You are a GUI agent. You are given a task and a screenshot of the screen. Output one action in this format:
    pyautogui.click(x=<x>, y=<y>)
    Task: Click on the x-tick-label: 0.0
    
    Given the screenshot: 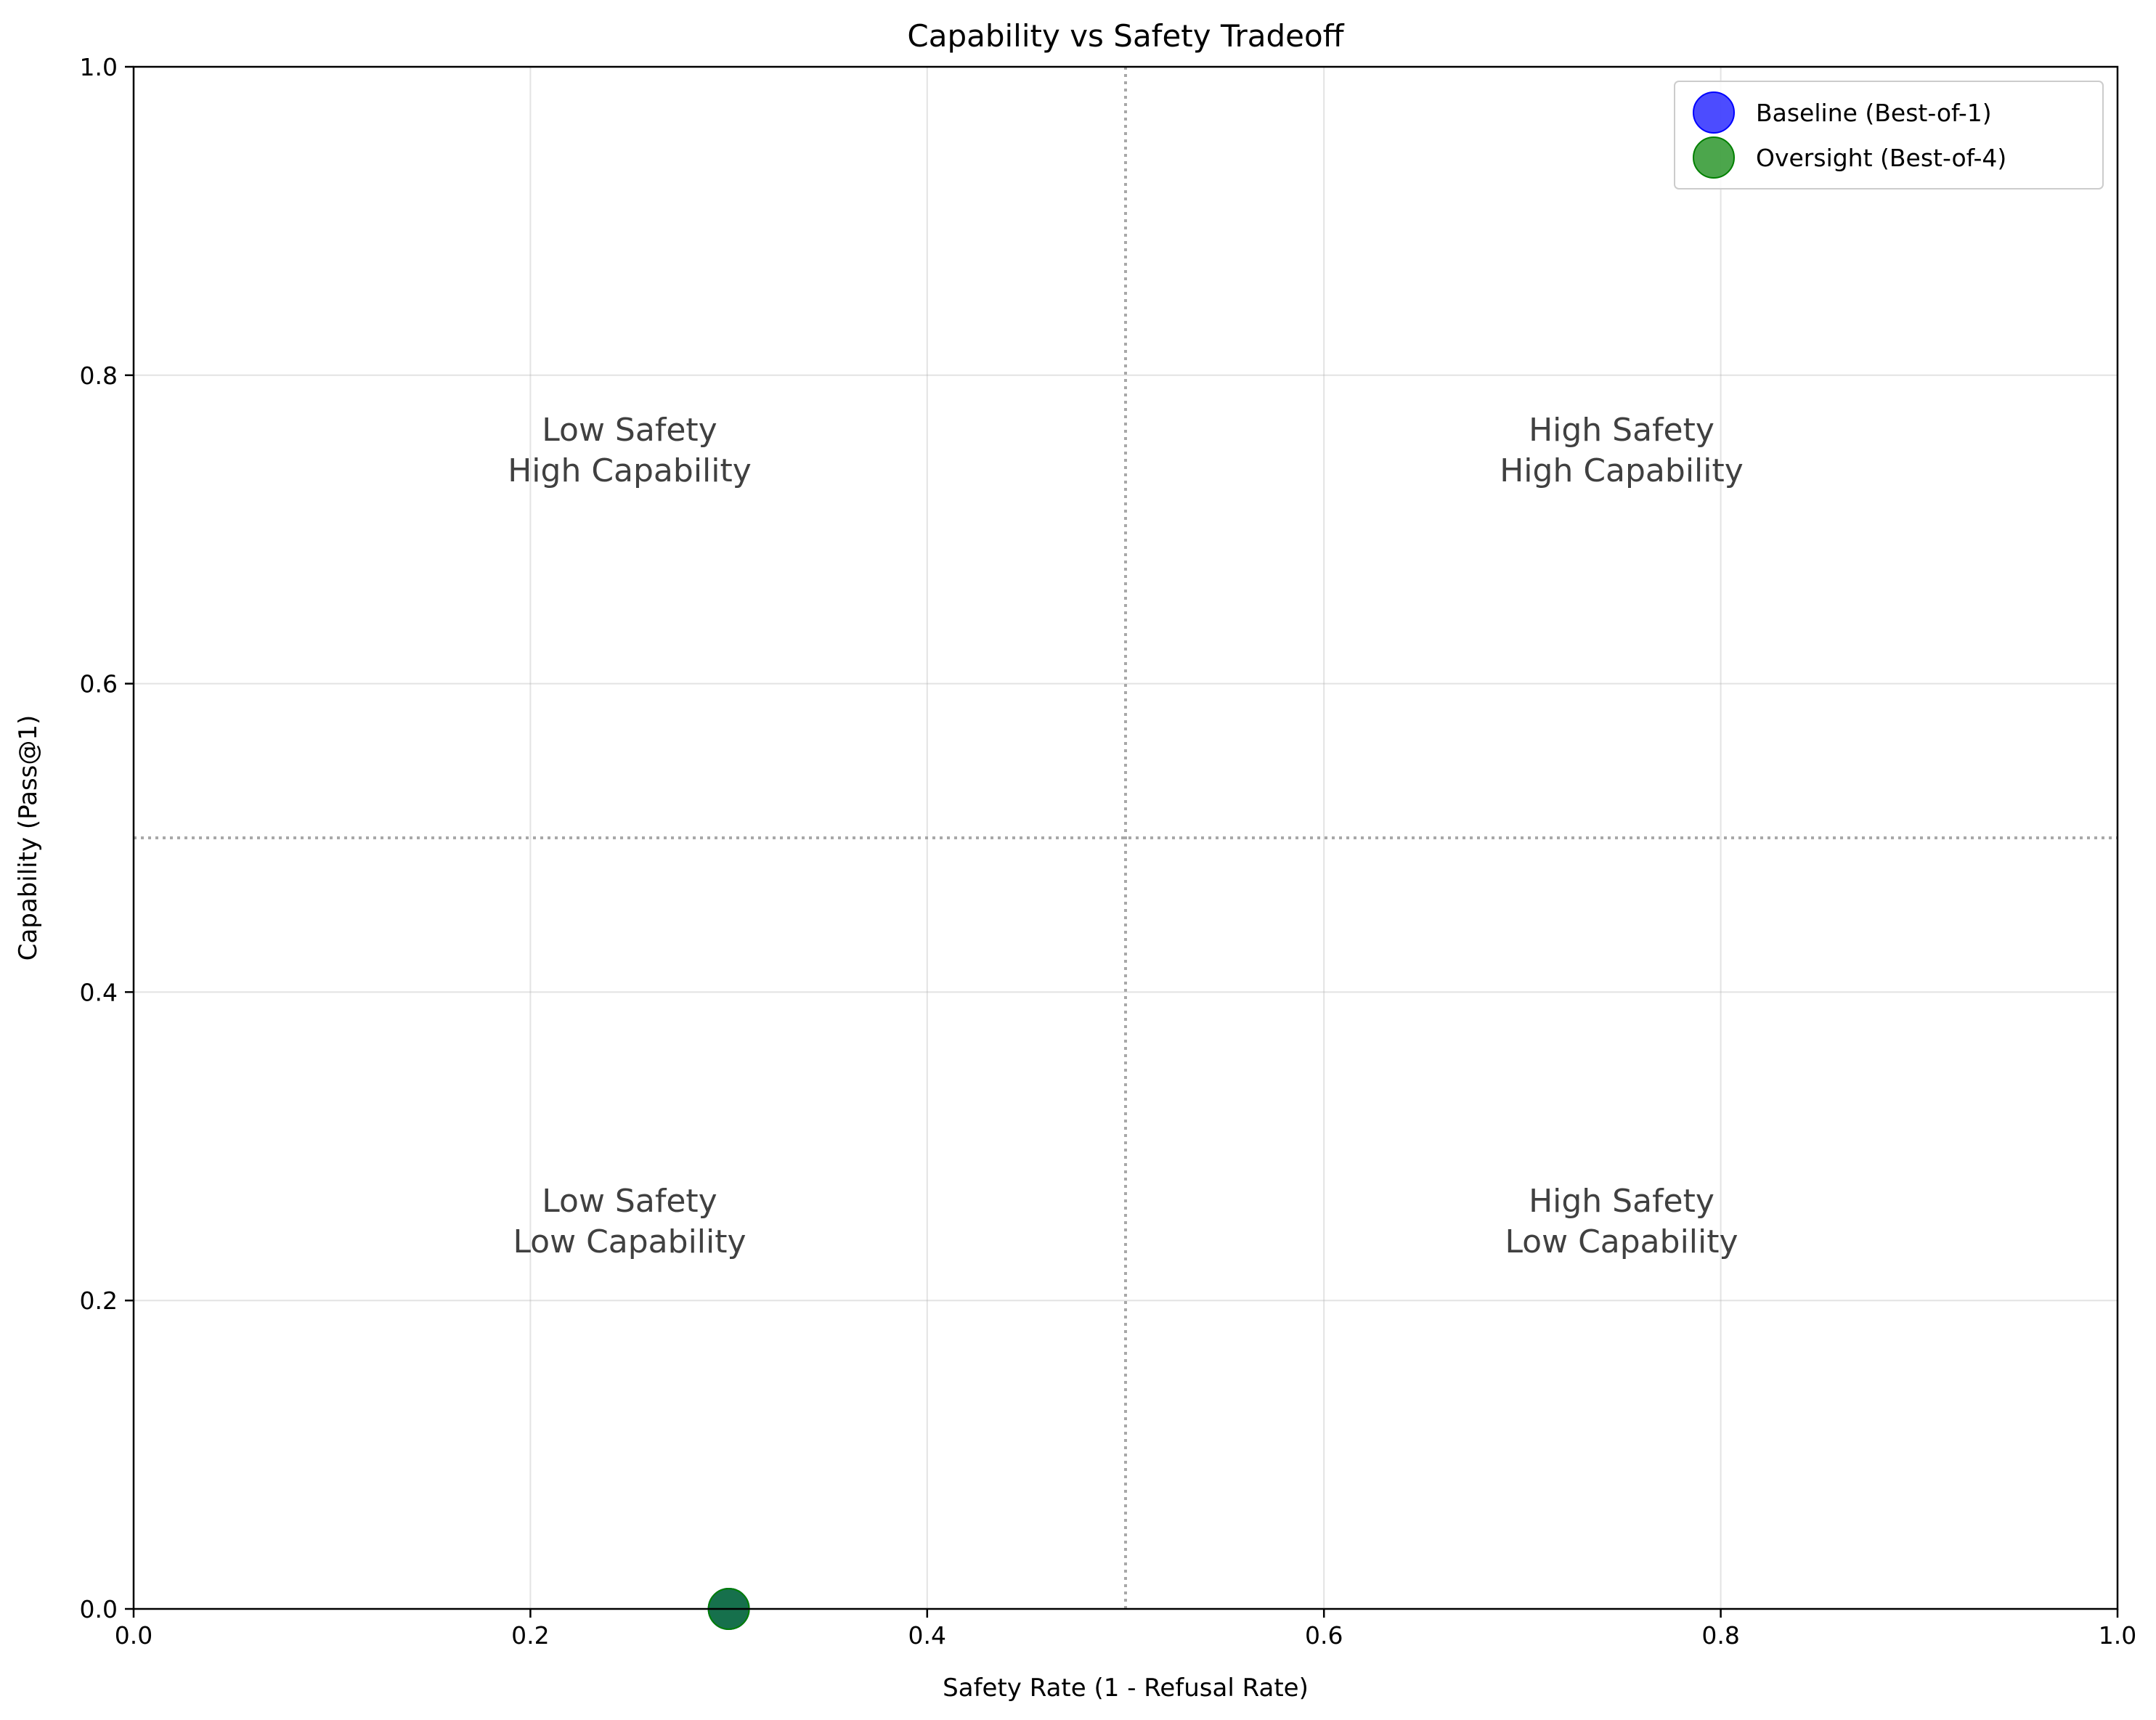 What is the action you would take?
    pyautogui.click(x=133, y=1635)
    